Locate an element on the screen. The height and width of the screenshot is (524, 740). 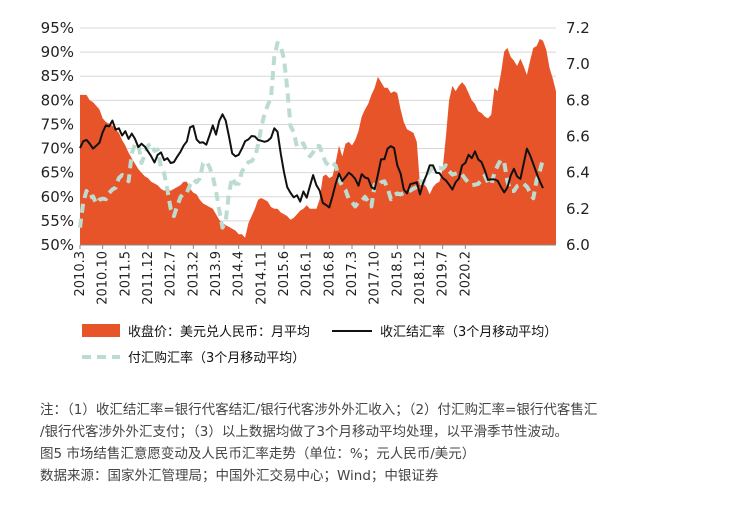
receipt-fx-line-layer is located at coordinates (311, 161).